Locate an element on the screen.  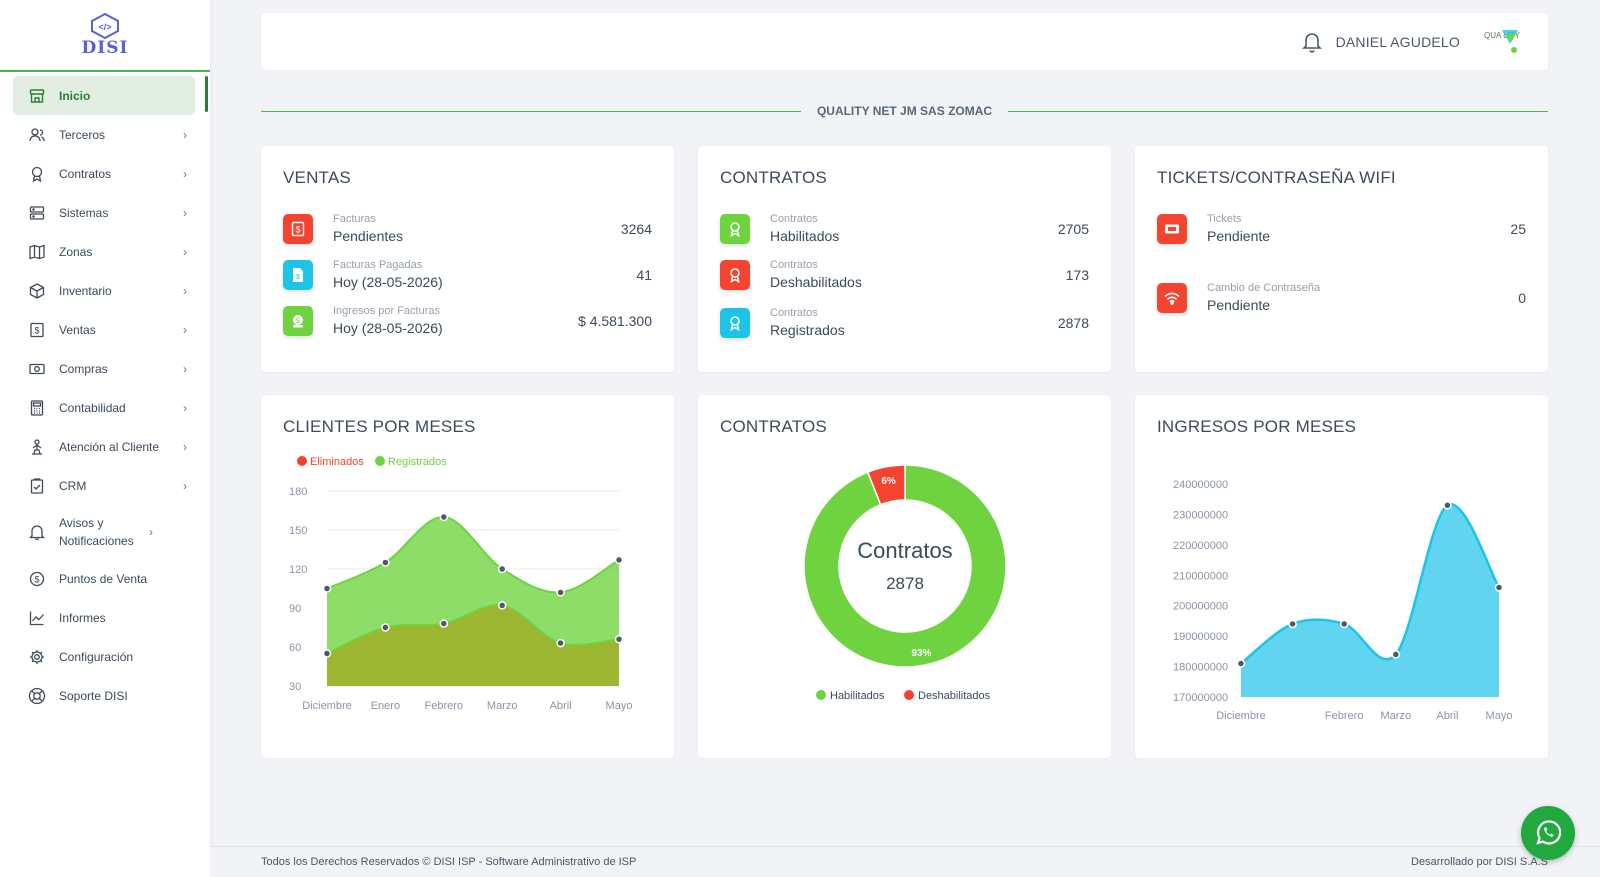
sidebar-item-ventas: $ Ventas › is located at coordinates (104, 329).